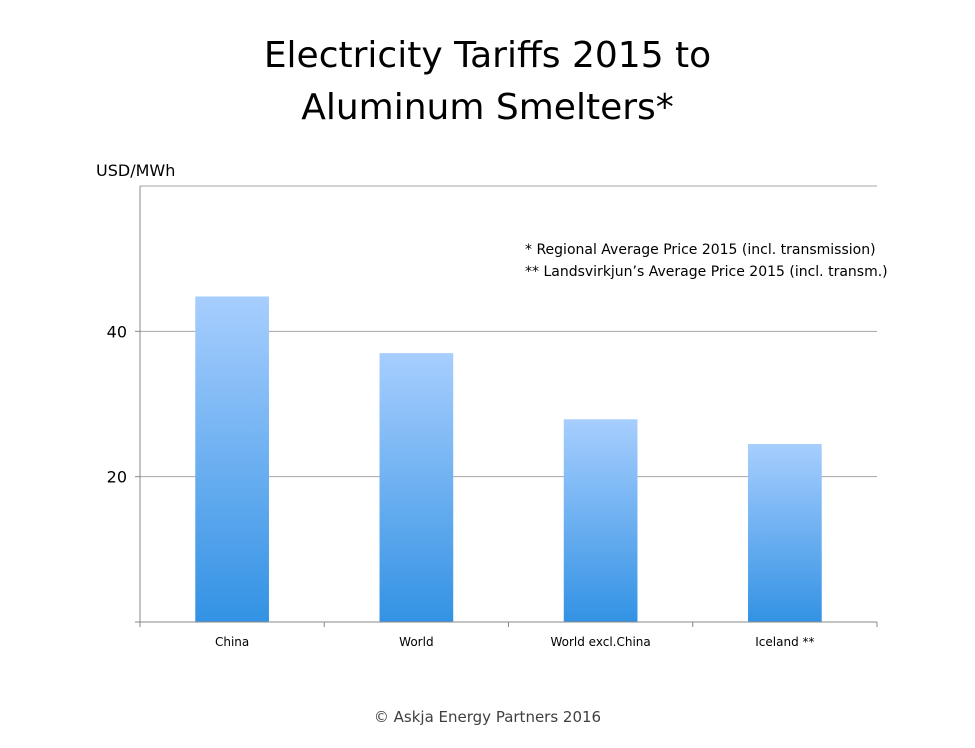 The image size is (975, 748). What do you see at coordinates (600, 642) in the screenshot?
I see `x-tick-label: World excl.China` at bounding box center [600, 642].